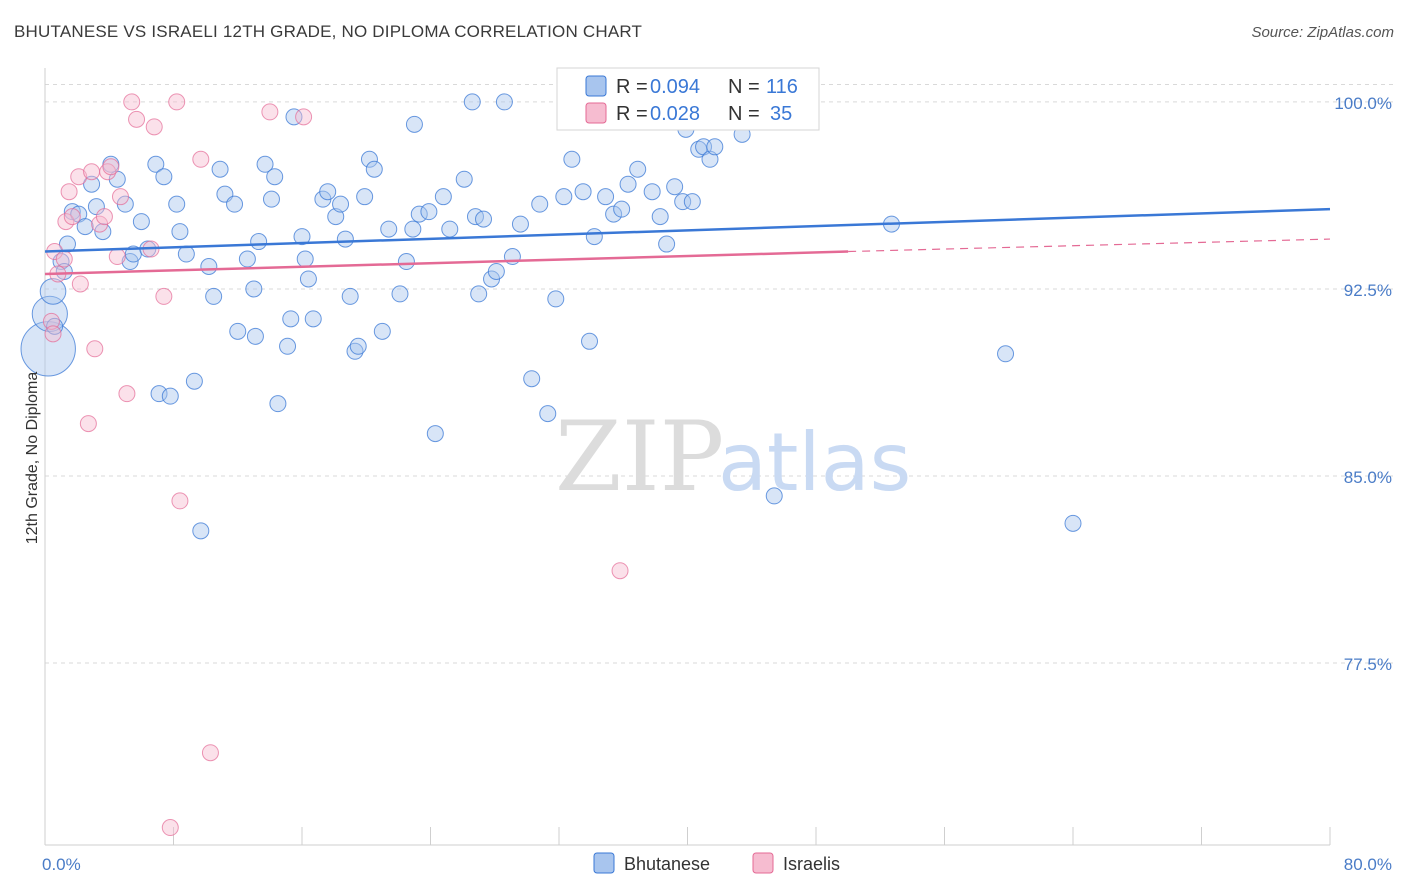  What do you see at coordinates (1363, 103) in the screenshot?
I see `y-tick-label: 100.0%` at bounding box center [1363, 103].